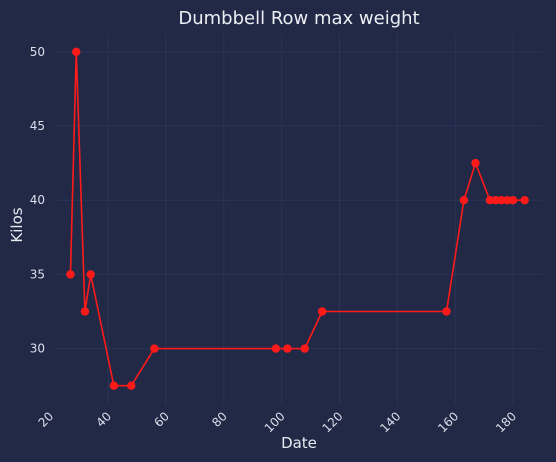 Image resolution: width=556 pixels, height=462 pixels. Describe the element at coordinates (17, 224) in the screenshot. I see `y-axis-label: Kilos` at that location.